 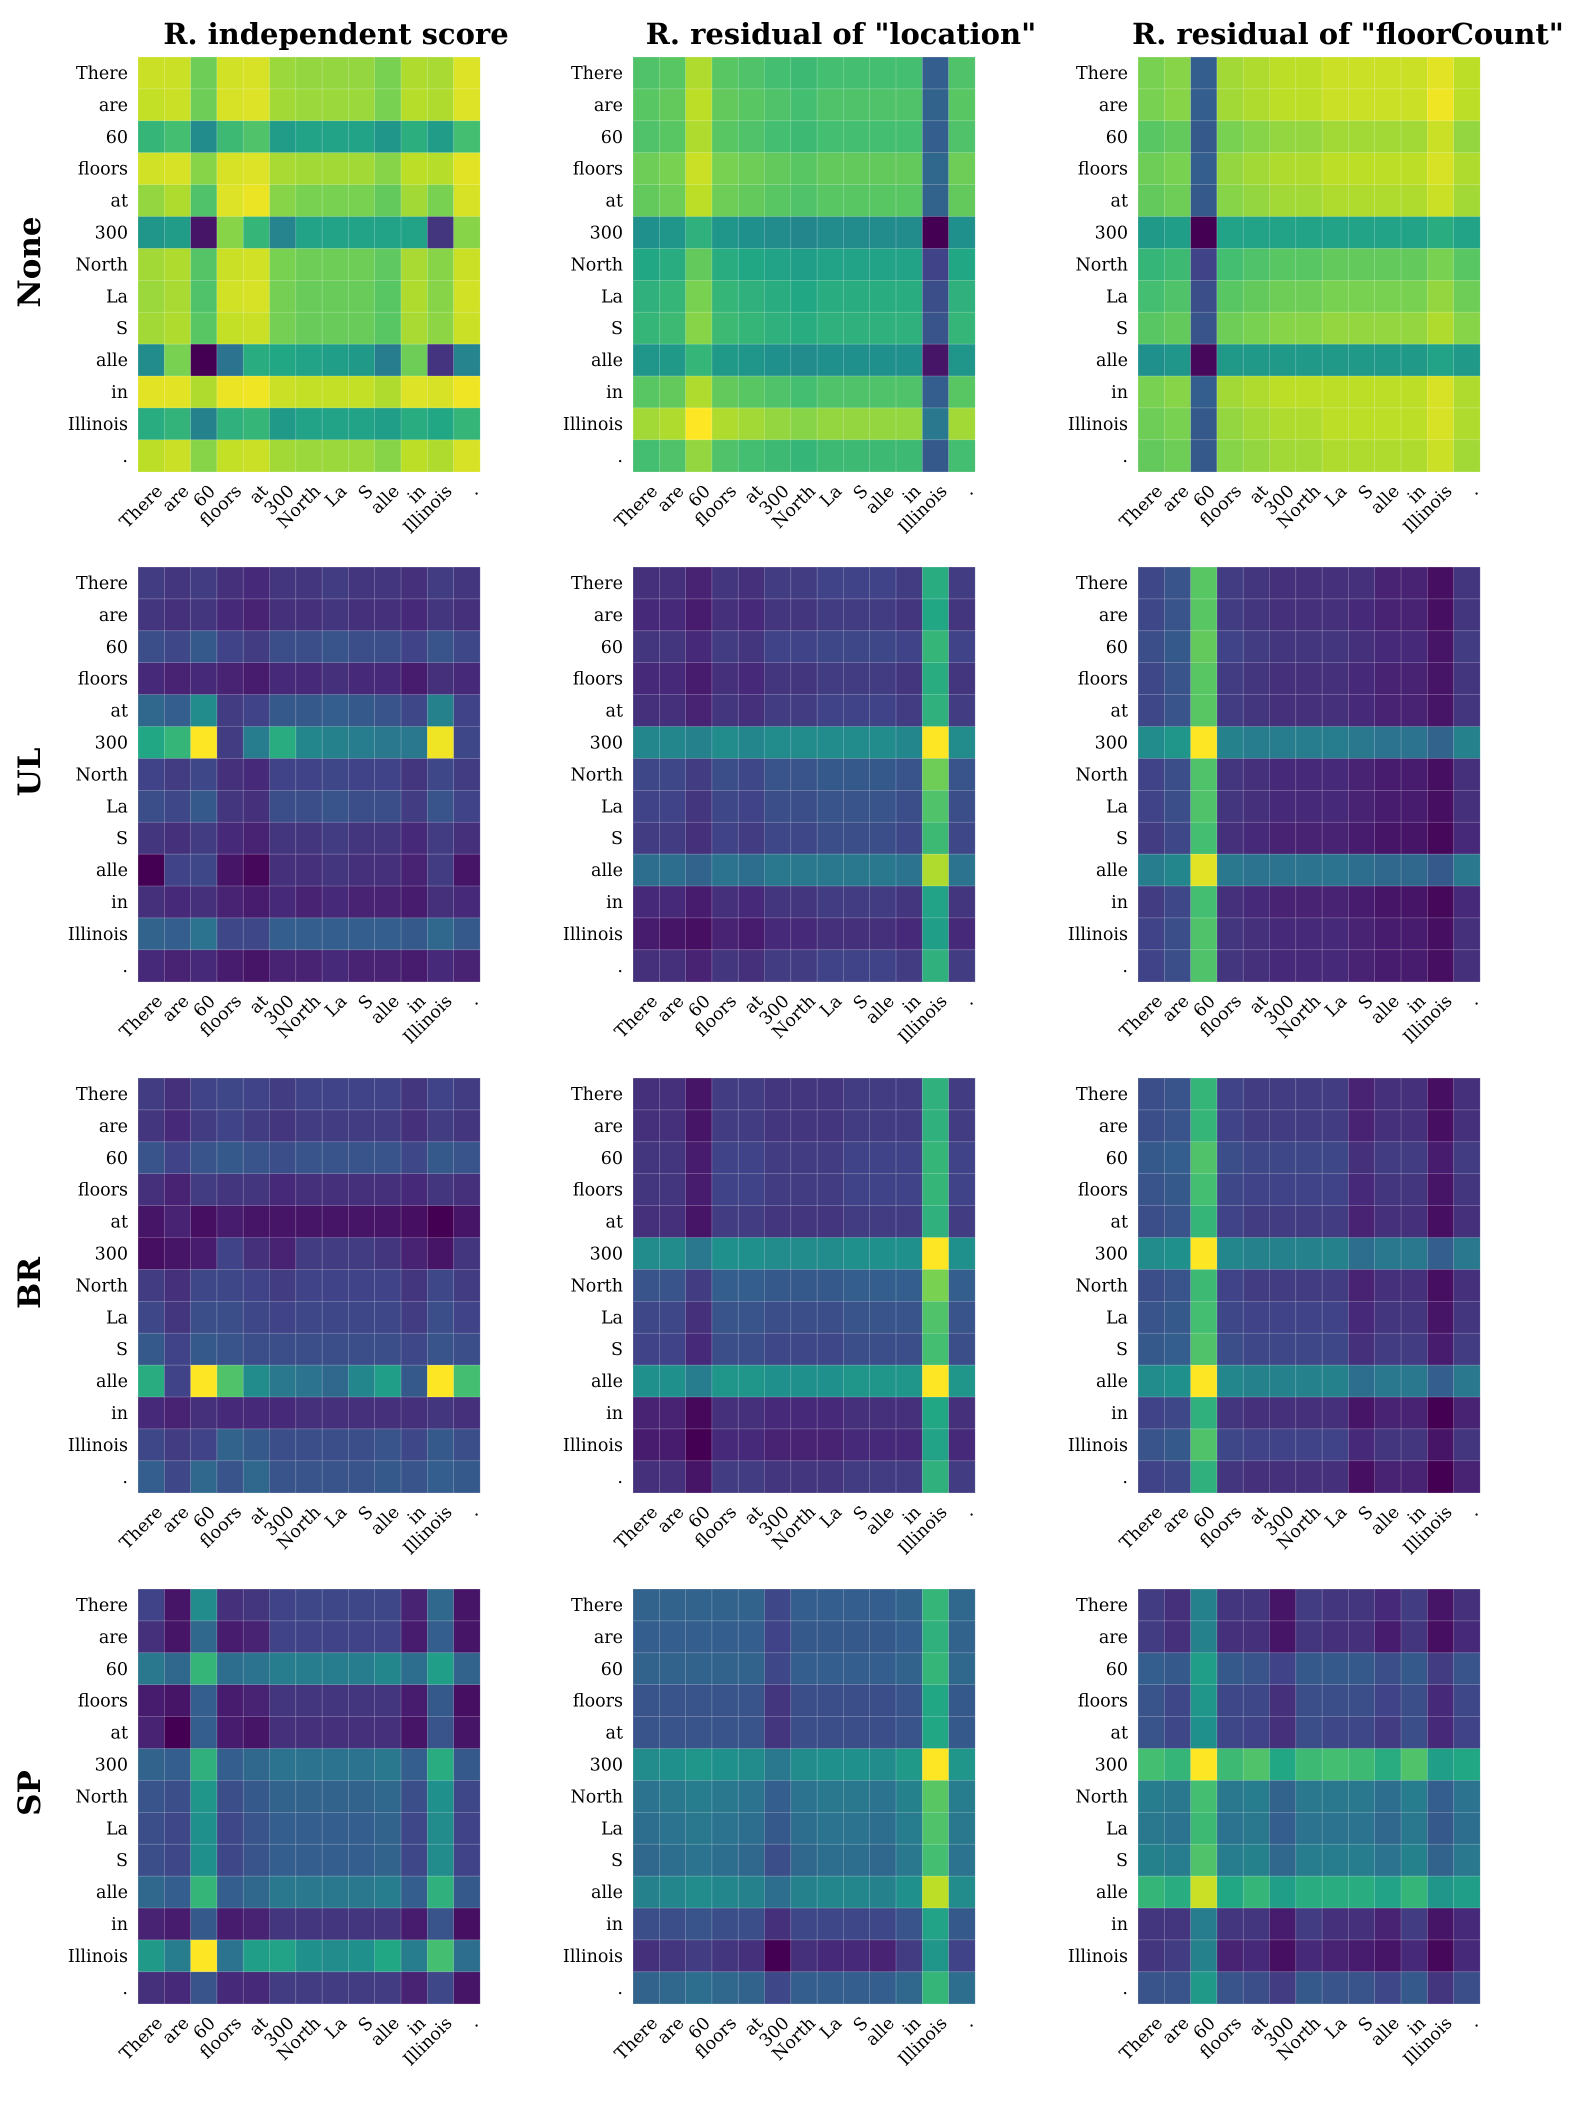 What do you see at coordinates (309, 1637) in the screenshot?
I see `heatmap-cell-are-north` at bounding box center [309, 1637].